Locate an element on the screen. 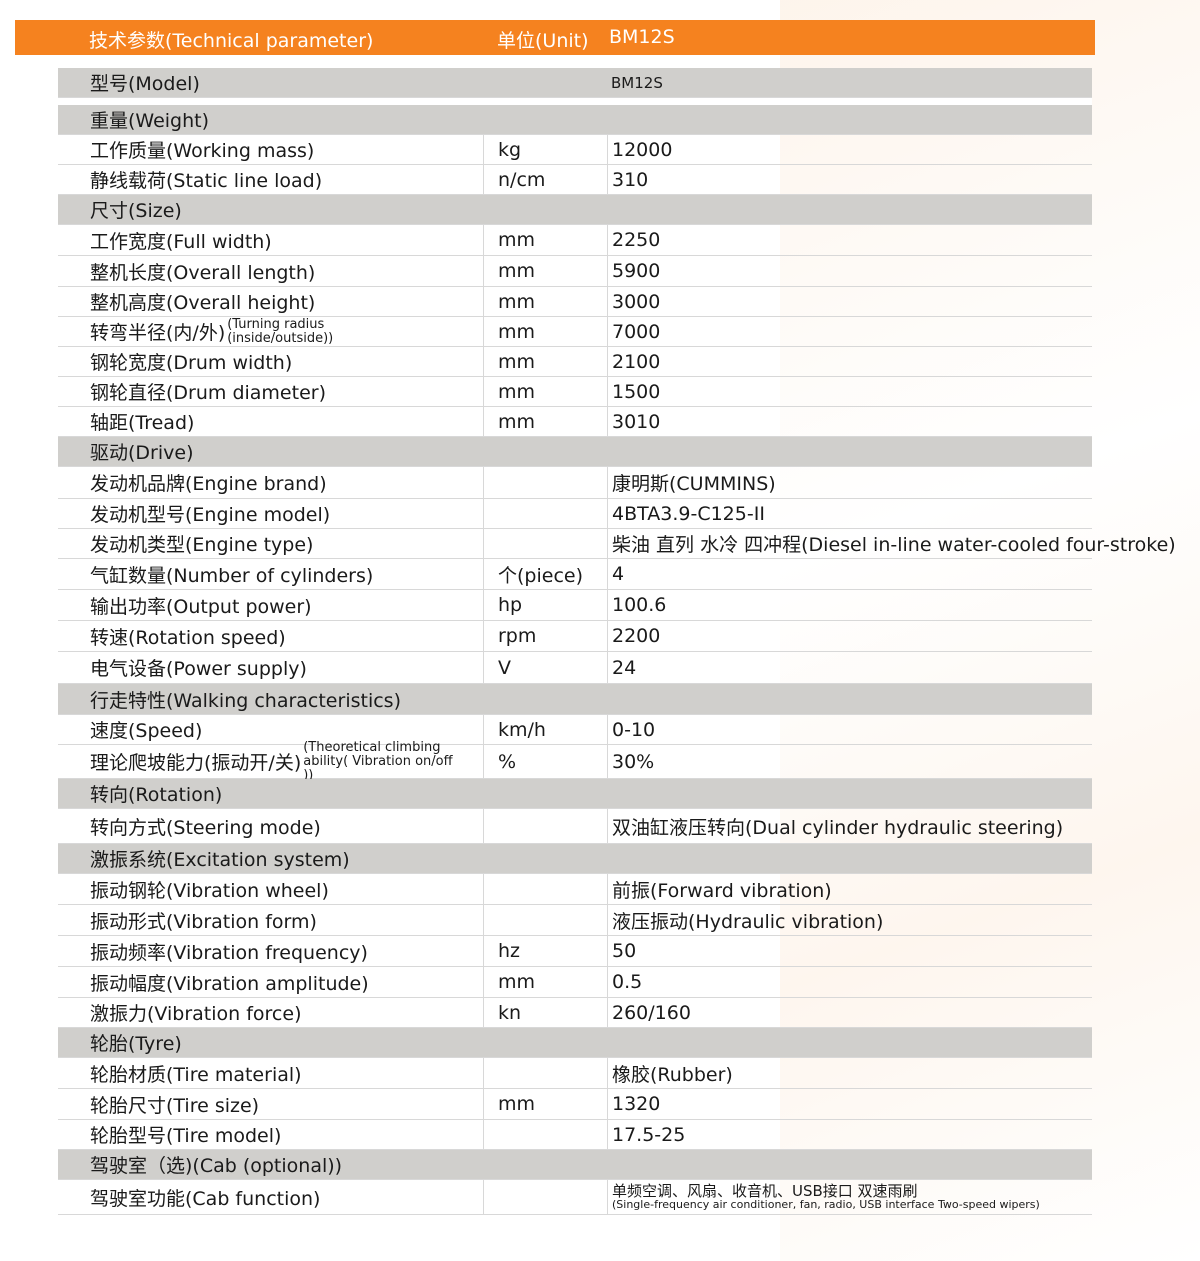 The width and height of the screenshot is (1200, 1261). parameter-label: 驾驶室（选)(Cab (optional)) is located at coordinates (270, 1164).